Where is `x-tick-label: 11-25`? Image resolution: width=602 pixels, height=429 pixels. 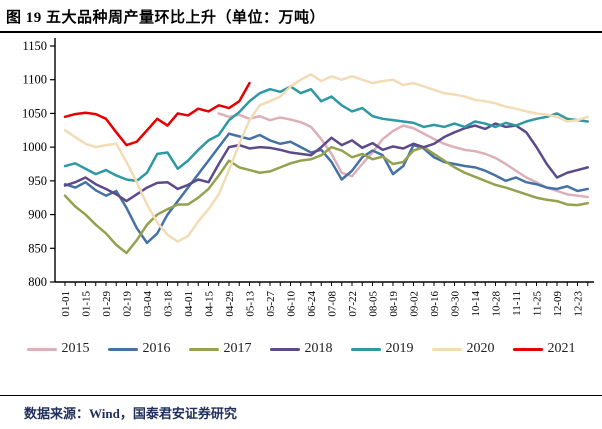
x-tick-label: 11-25 is located at coordinates (538, 304).